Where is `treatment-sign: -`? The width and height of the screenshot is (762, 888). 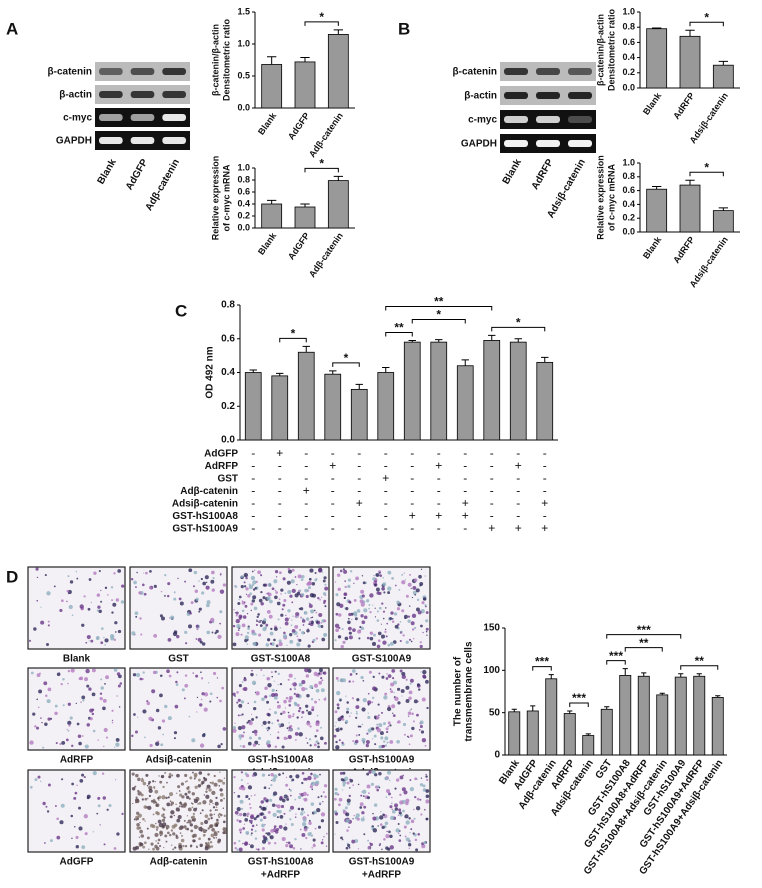
treatment-sign: - is located at coordinates (439, 478).